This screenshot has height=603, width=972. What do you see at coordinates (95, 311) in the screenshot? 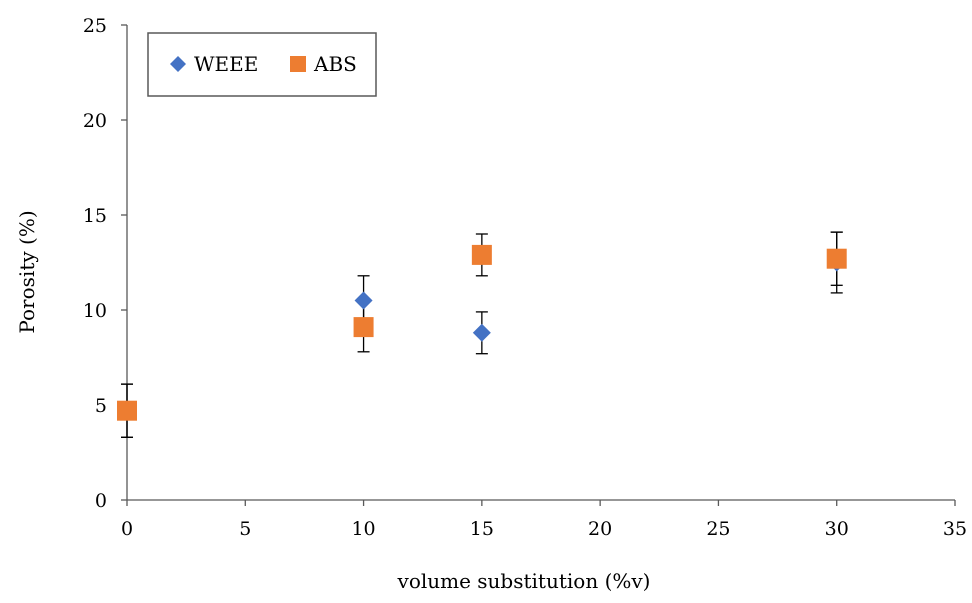
I see `y-tick-label: 10` at bounding box center [95, 311].